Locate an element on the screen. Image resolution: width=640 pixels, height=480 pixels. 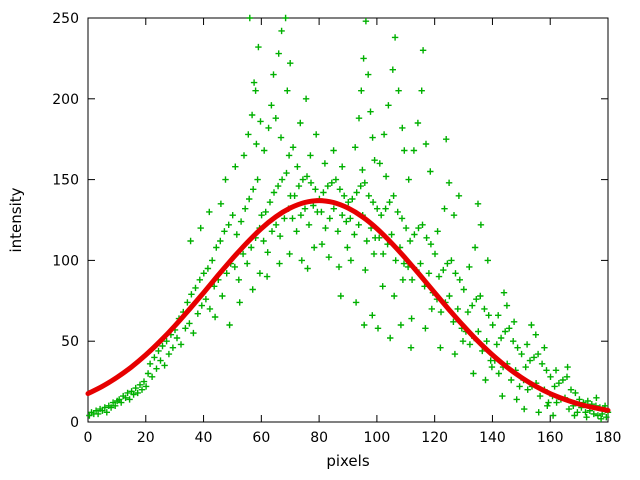
y-tick-label: 50 is located at coordinates (70, 342).